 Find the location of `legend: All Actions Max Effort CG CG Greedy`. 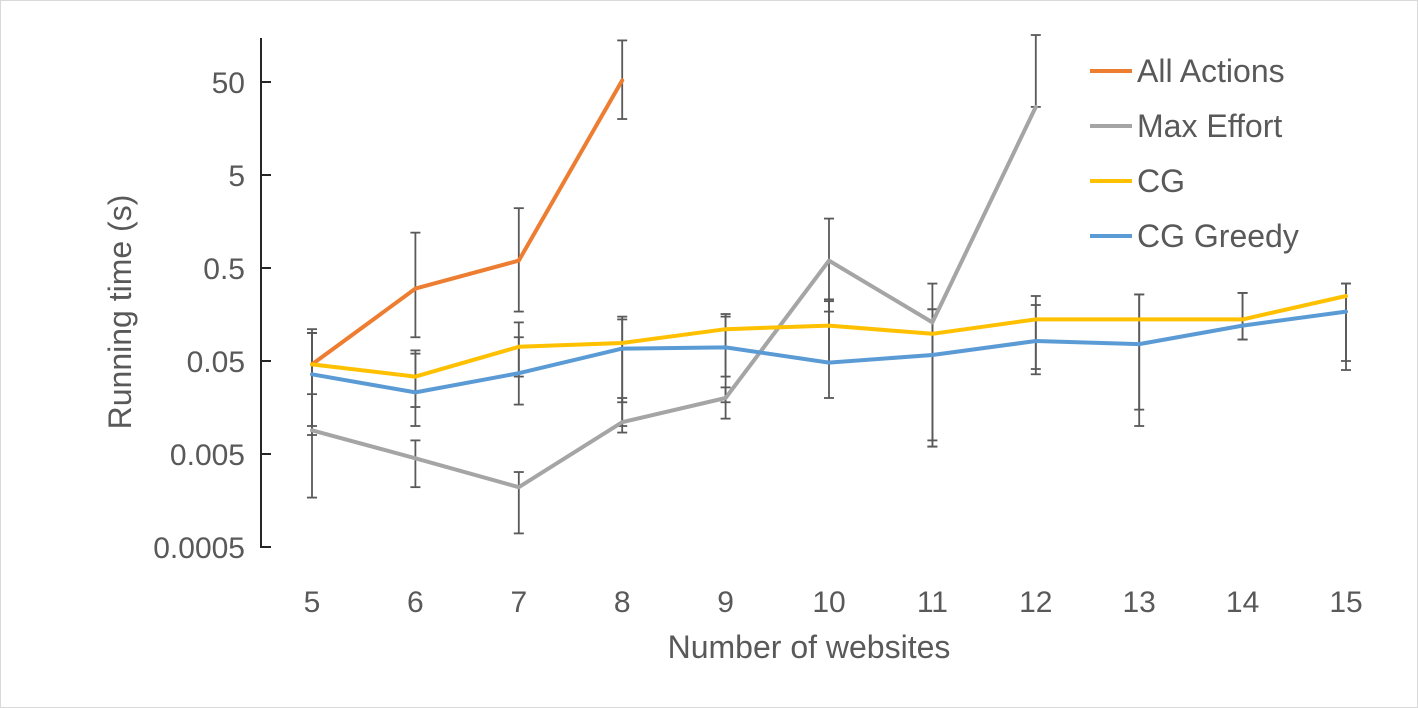

legend: All Actions Max Effort CG CG Greedy is located at coordinates (1194, 153).